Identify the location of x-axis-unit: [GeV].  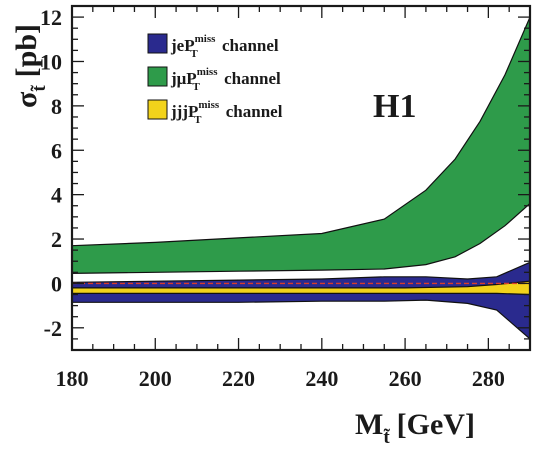
(436, 424).